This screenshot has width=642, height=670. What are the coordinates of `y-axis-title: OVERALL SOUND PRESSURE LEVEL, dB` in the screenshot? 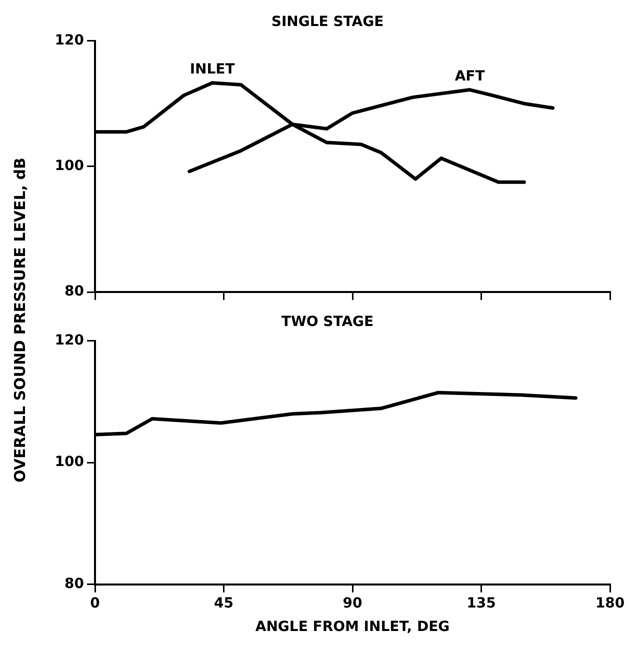 It's located at (20, 320).